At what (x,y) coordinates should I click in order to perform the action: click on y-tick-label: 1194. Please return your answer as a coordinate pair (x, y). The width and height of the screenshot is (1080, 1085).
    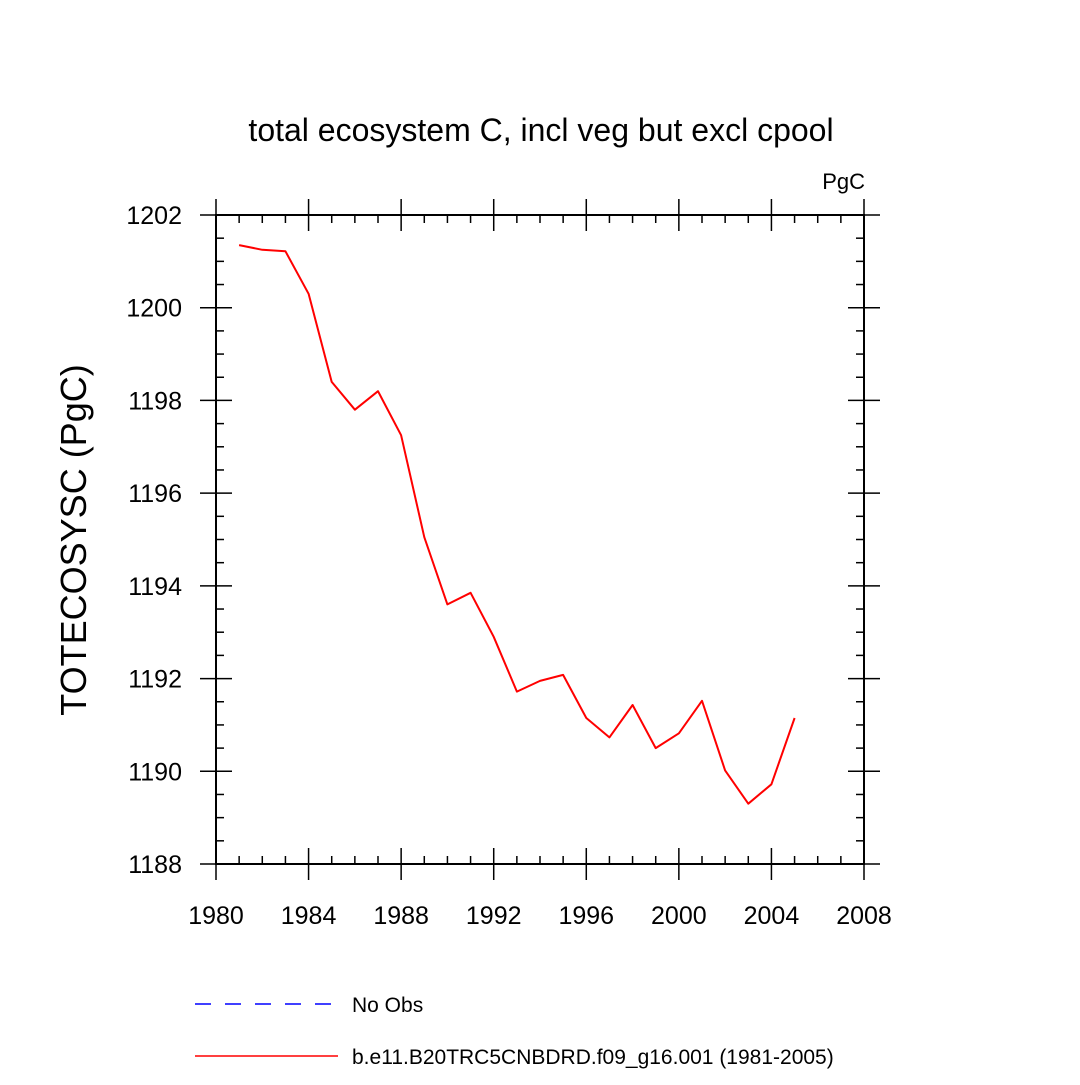
    Looking at the image, I should click on (155, 587).